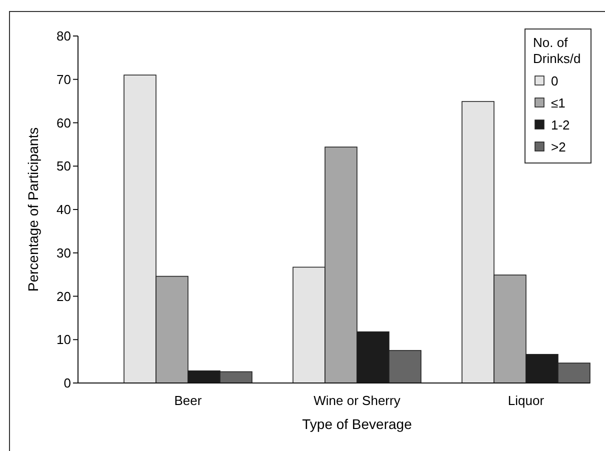  Describe the element at coordinates (63, 122) in the screenshot. I see `y-tick-label: 60` at that location.